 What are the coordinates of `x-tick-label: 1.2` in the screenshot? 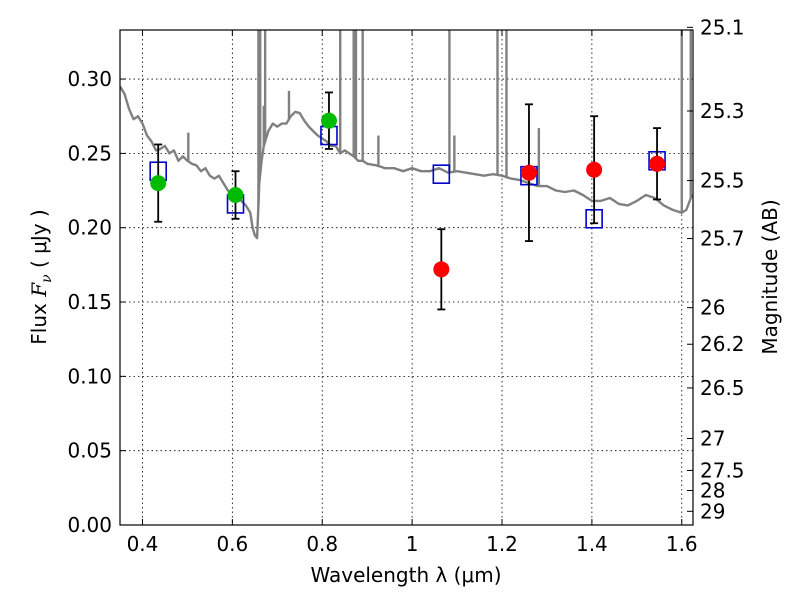 It's located at (502, 544).